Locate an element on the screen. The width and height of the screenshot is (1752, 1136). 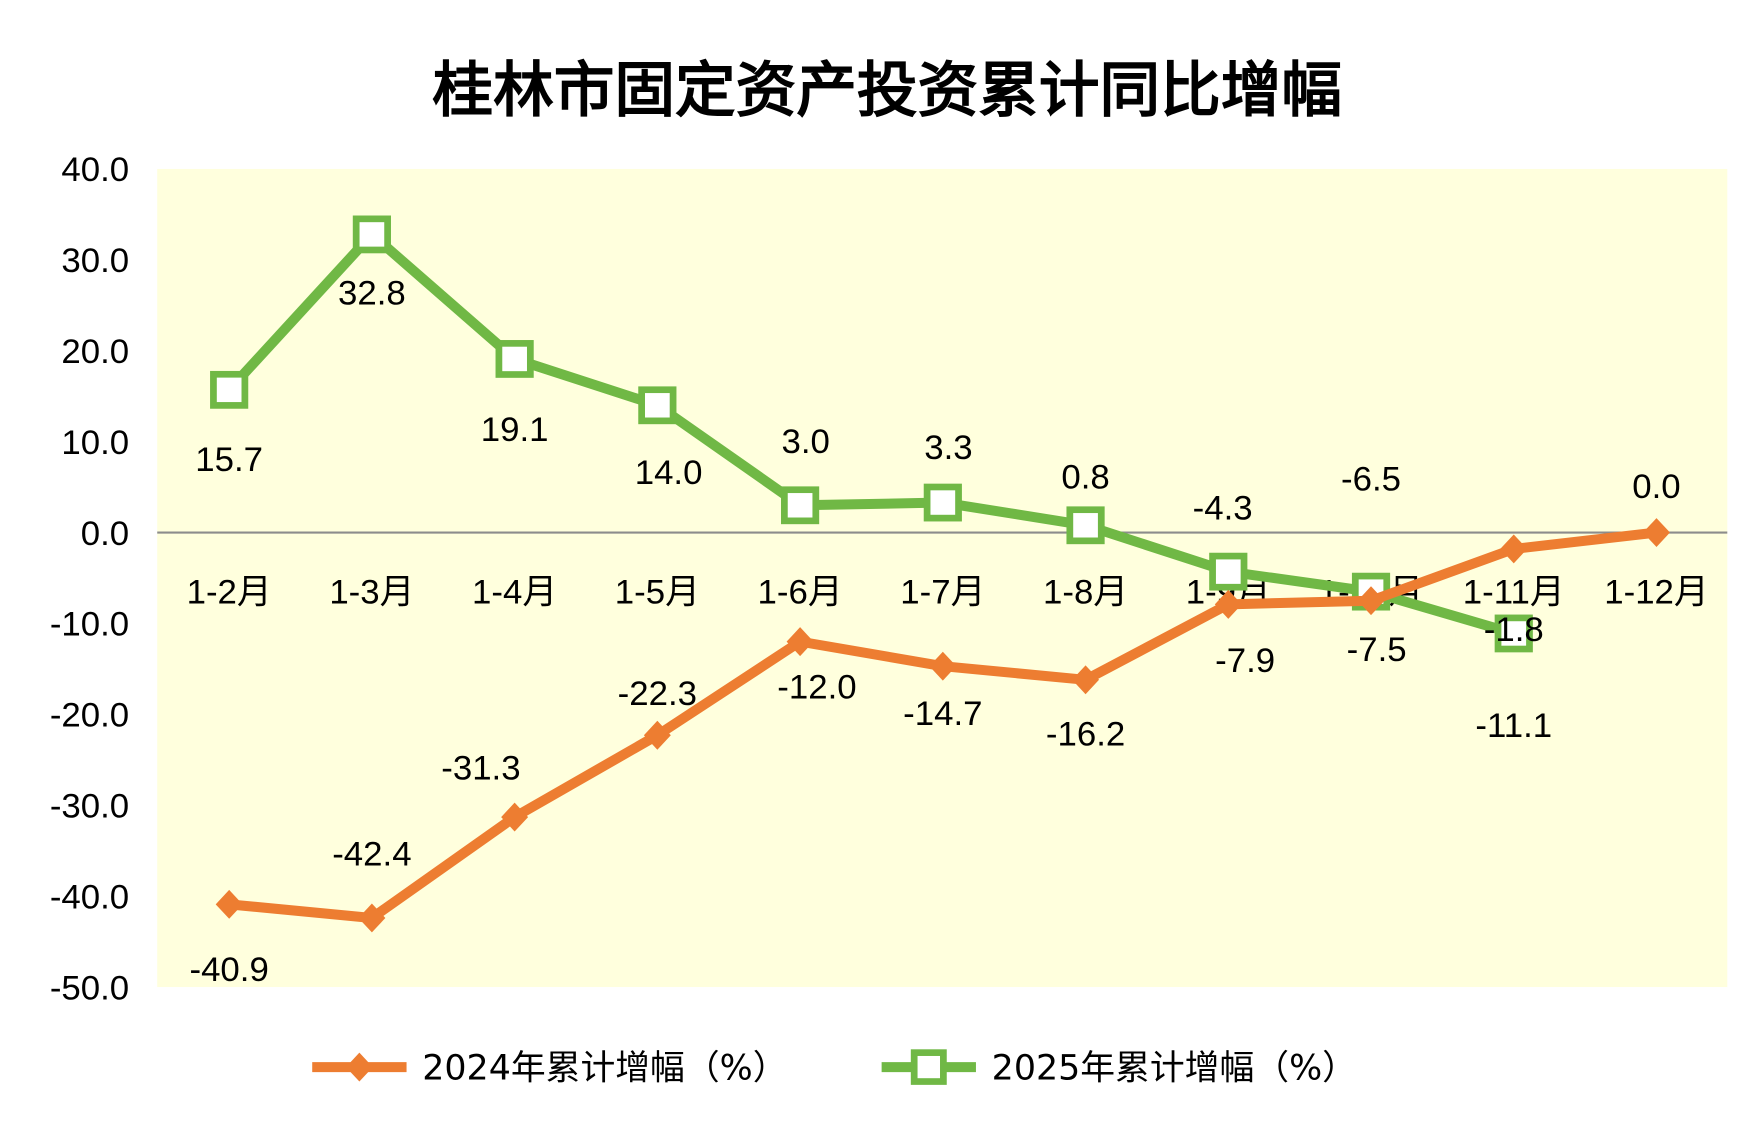
y-tick-label: -30.0 is located at coordinates (89, 807).